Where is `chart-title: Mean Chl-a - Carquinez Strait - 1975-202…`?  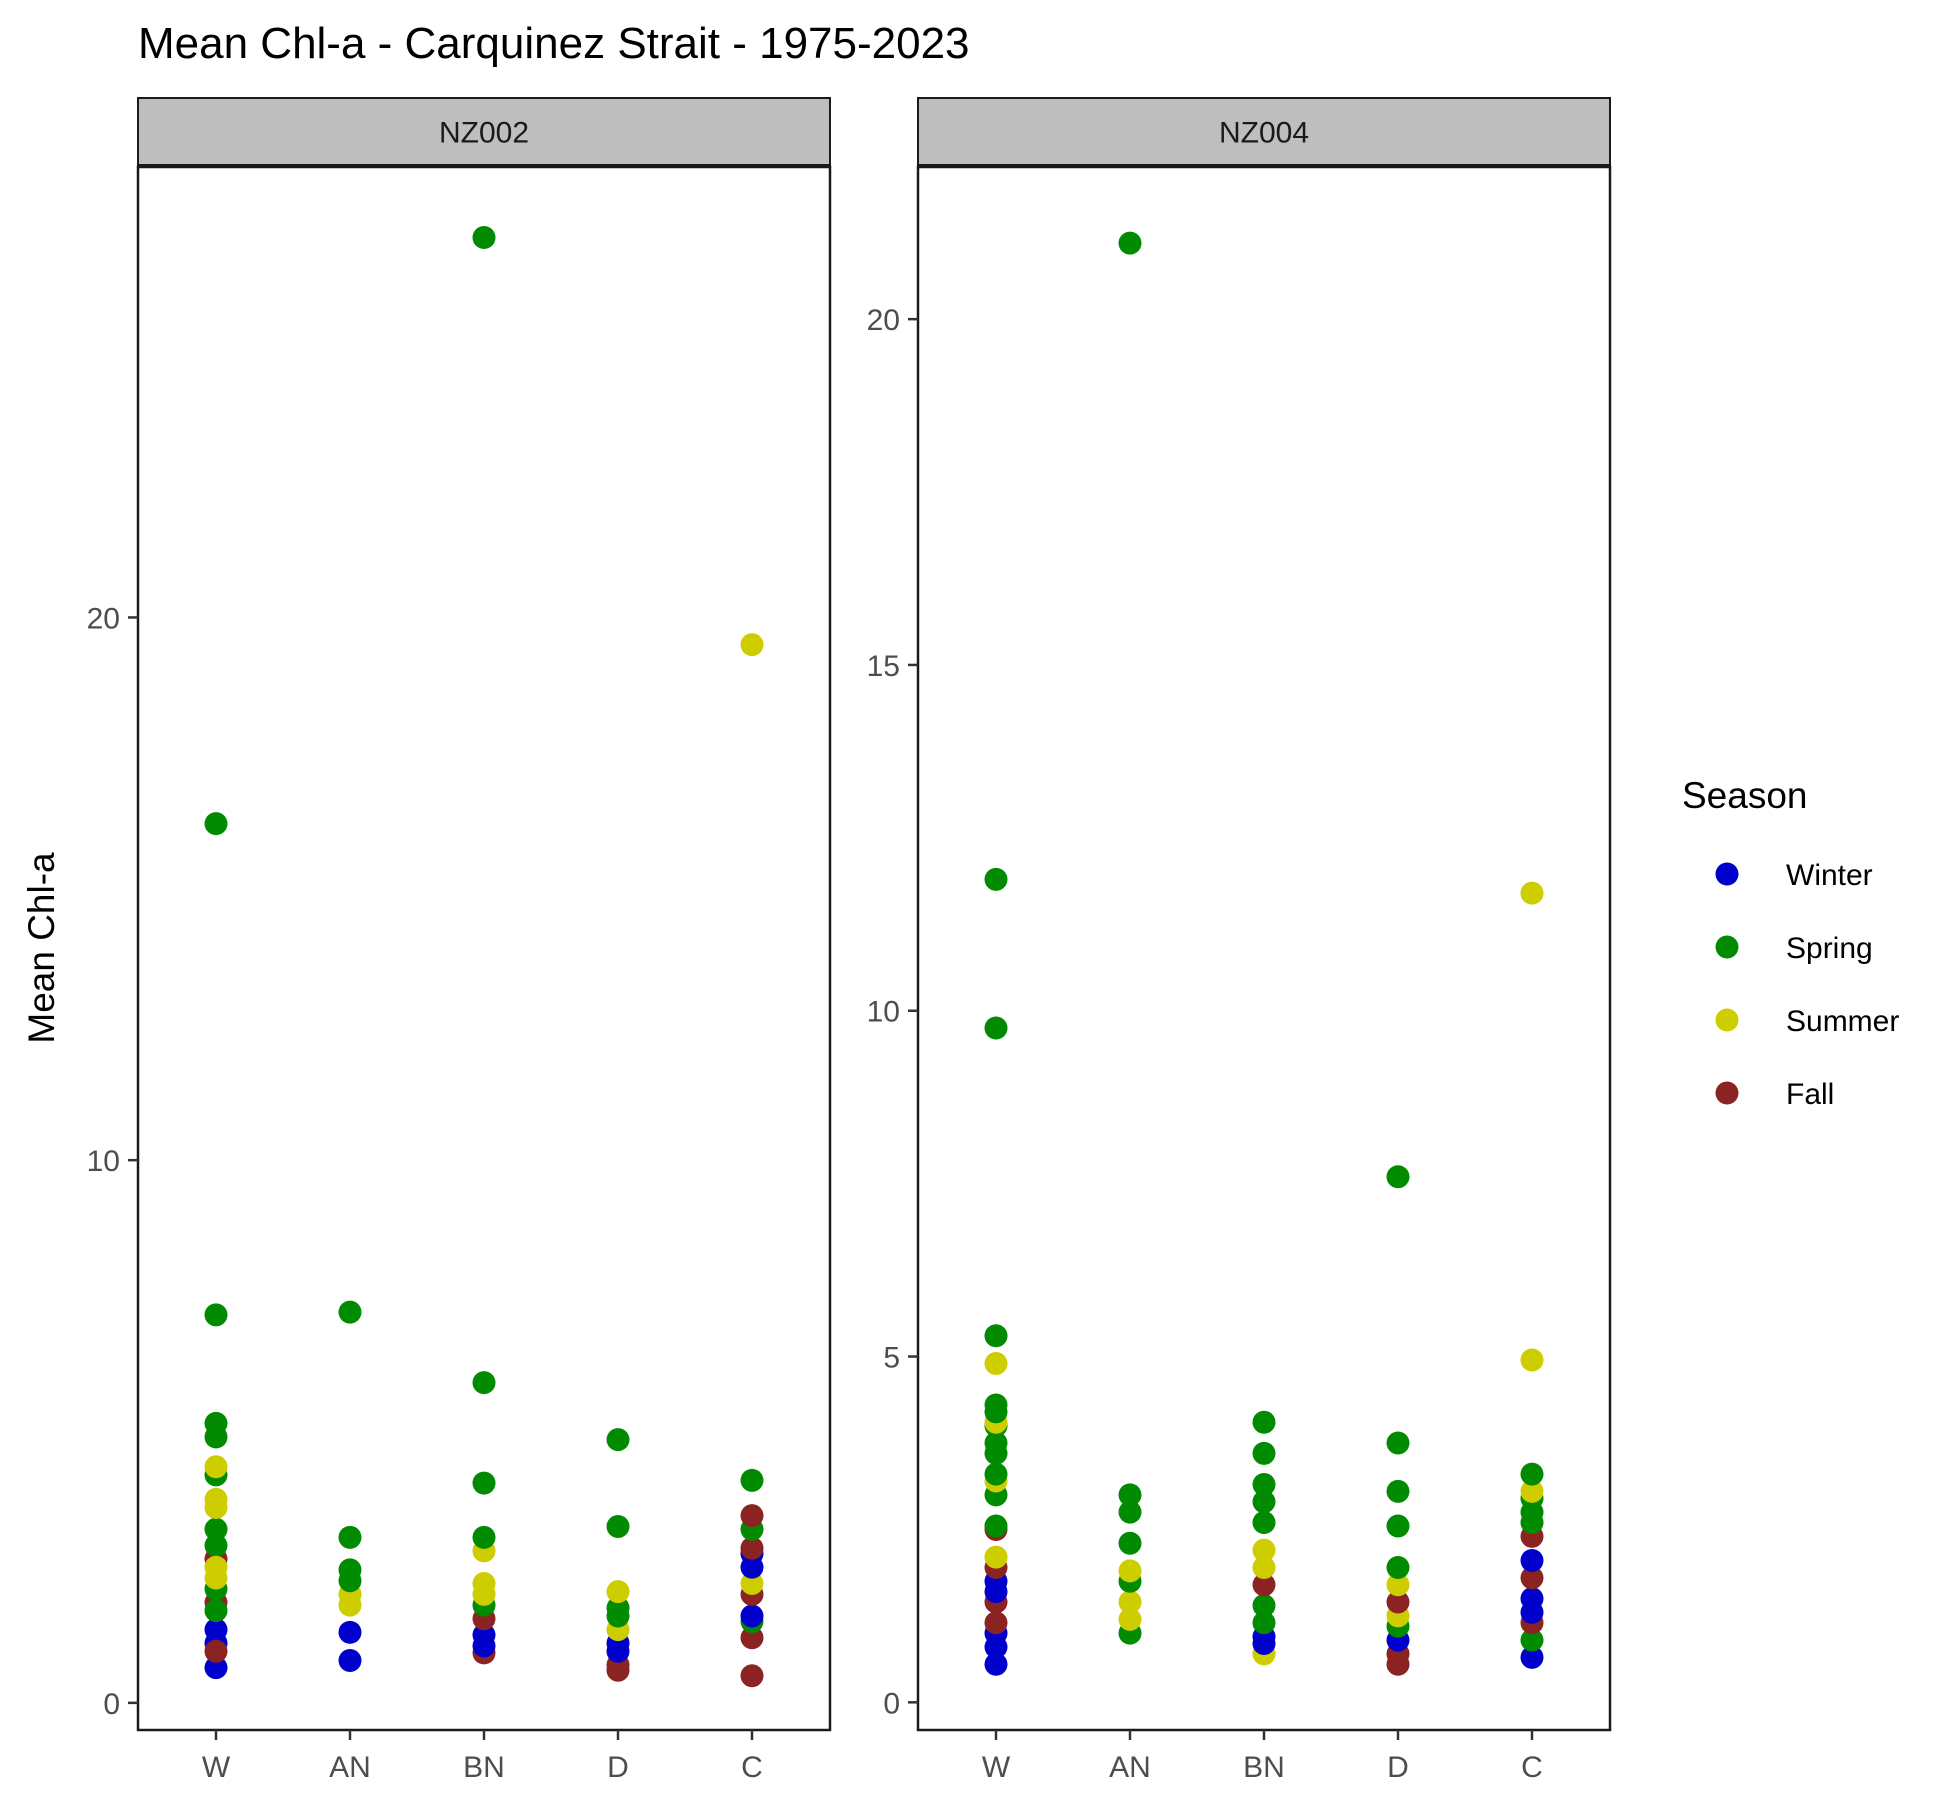
chart-title: Mean Chl-a - Carquinez Strait - 1975-202… is located at coordinates (554, 43).